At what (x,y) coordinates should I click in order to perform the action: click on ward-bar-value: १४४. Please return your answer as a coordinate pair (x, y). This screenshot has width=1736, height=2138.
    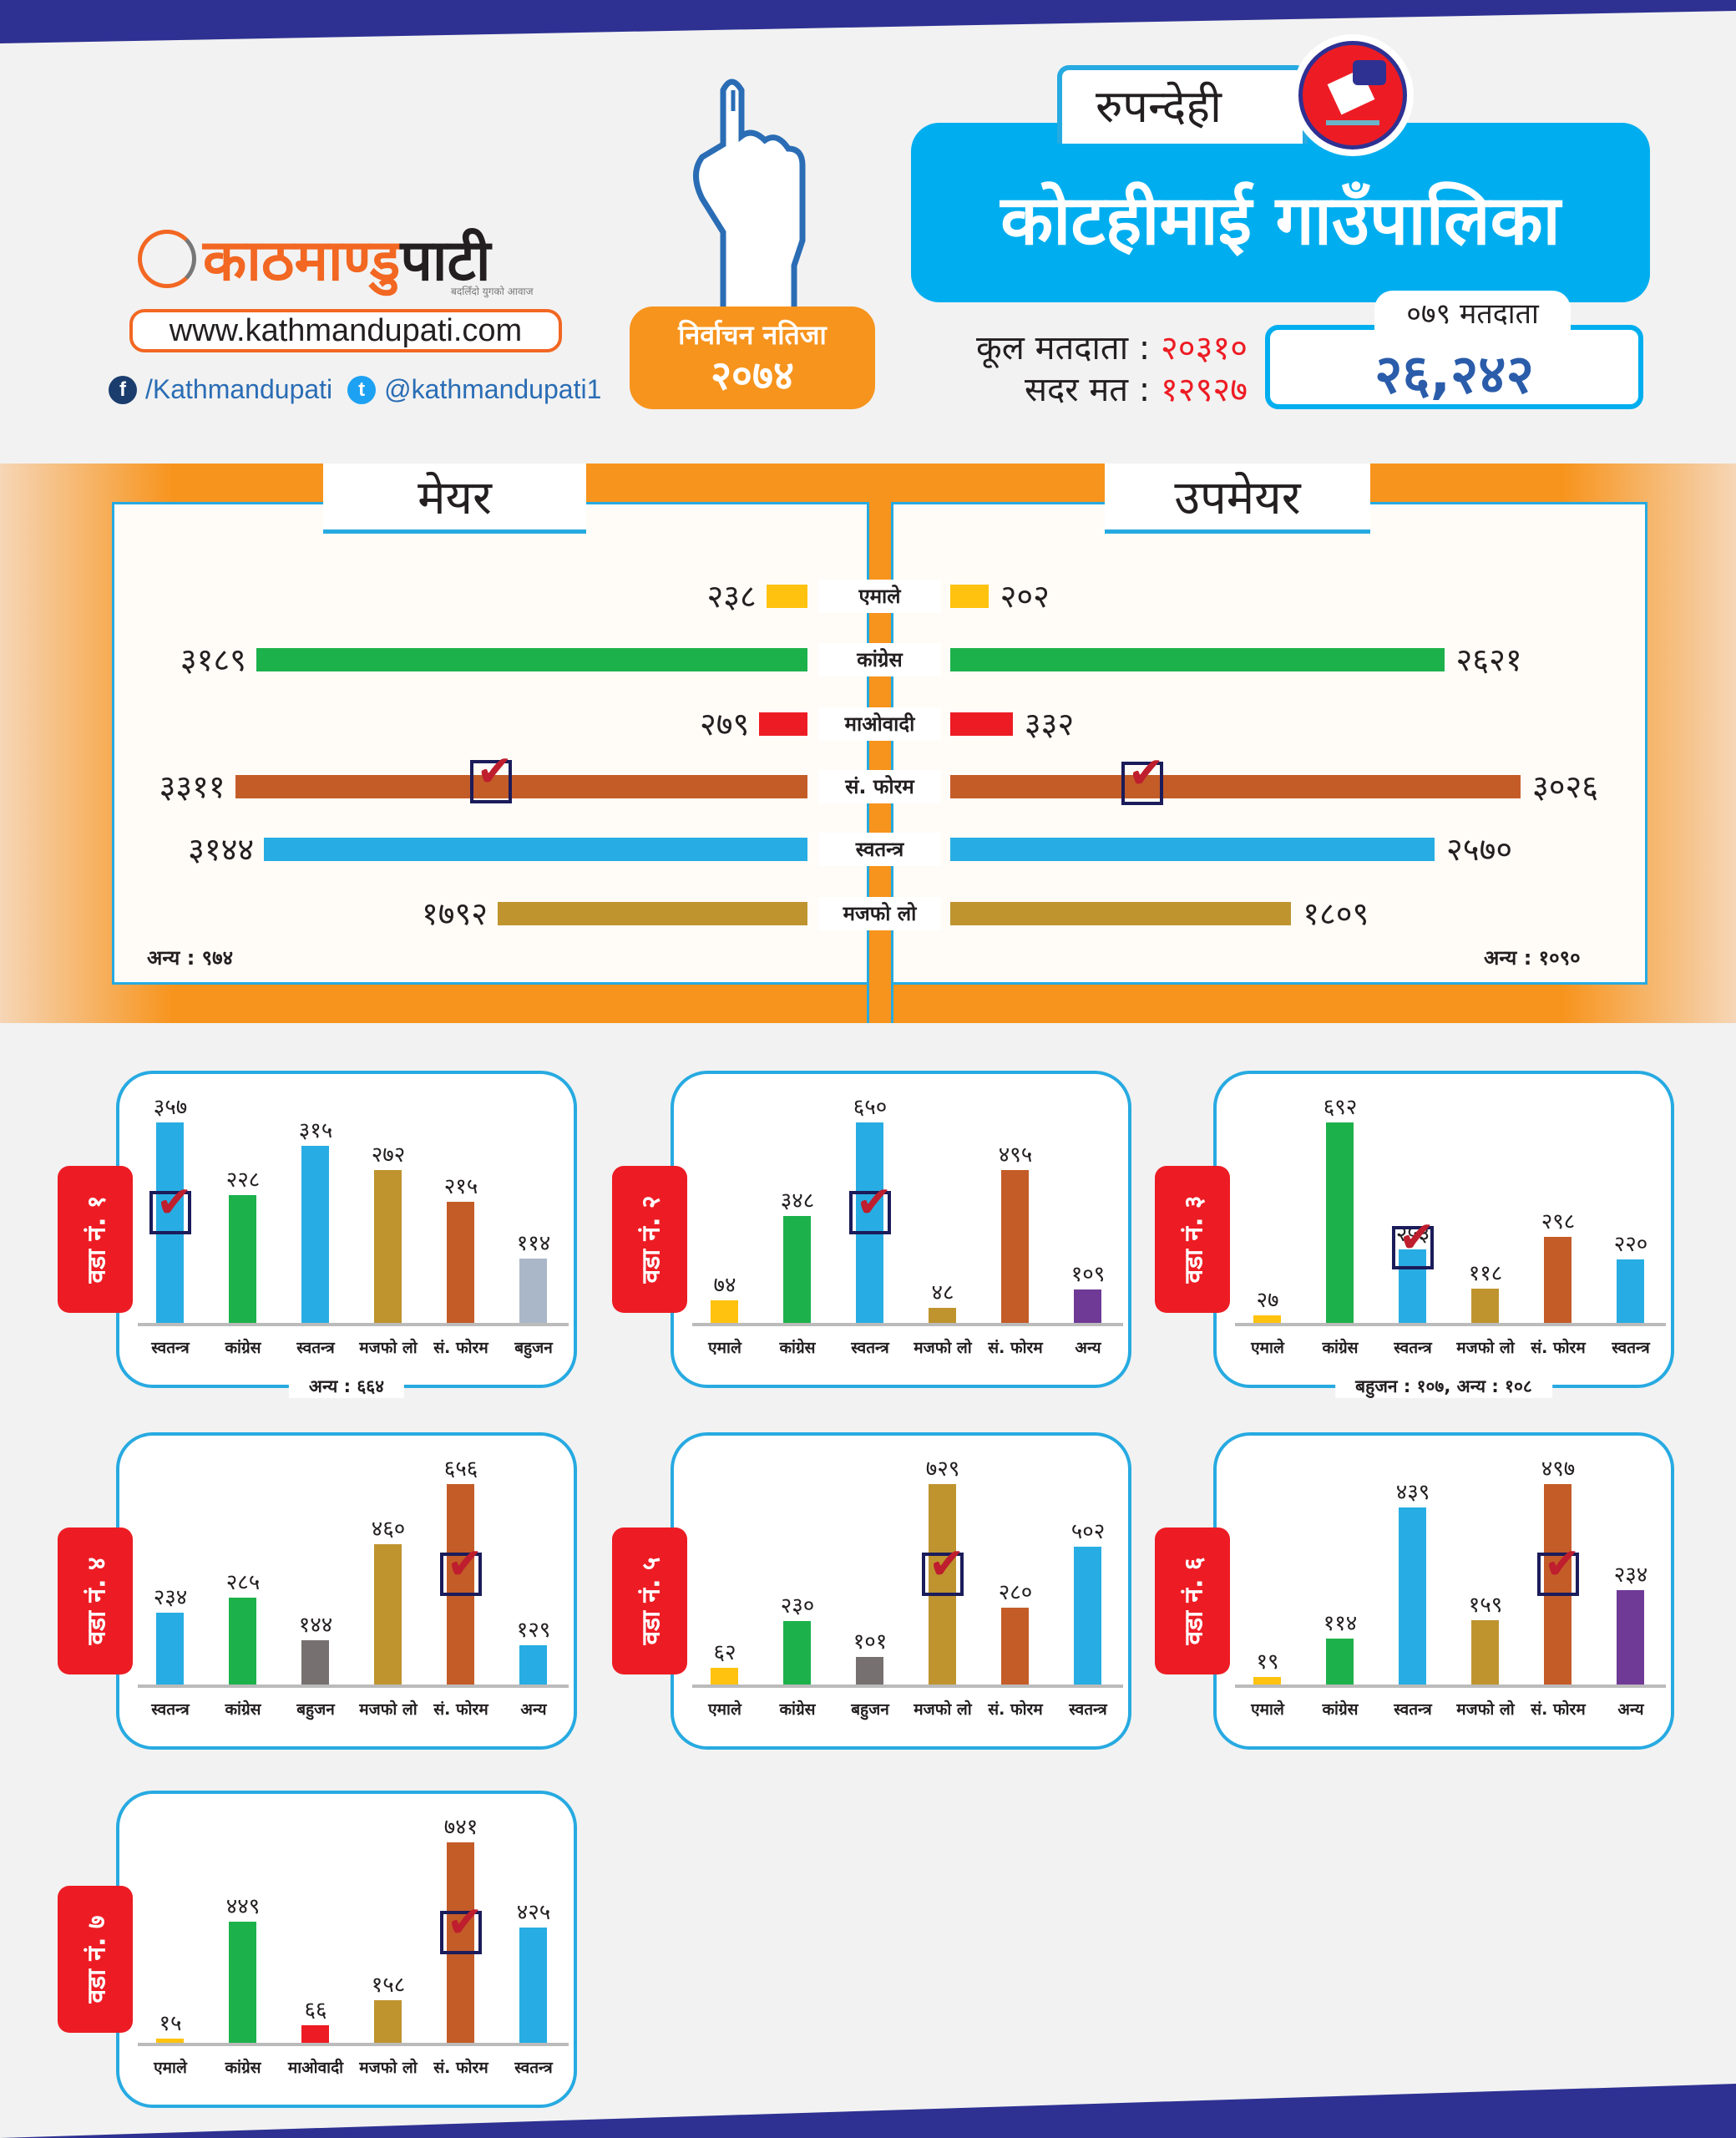
    Looking at the image, I should click on (315, 1626).